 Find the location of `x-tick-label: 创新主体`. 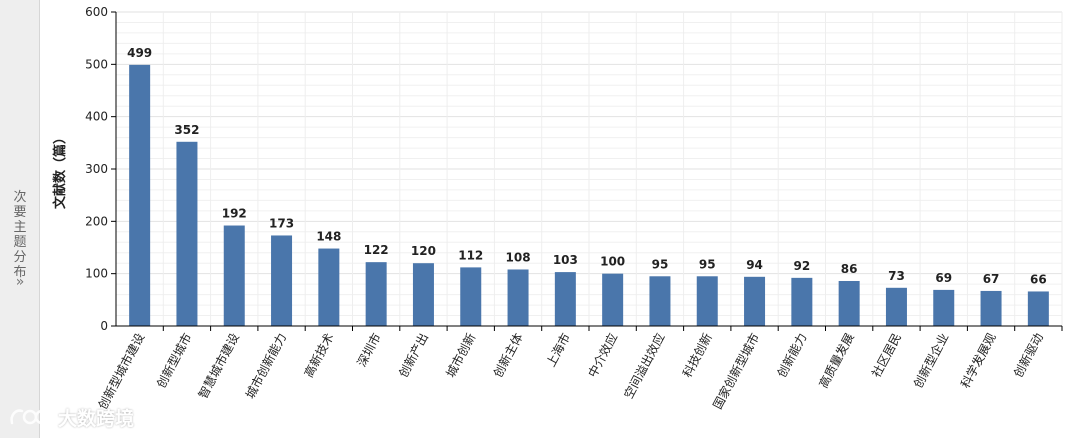

x-tick-label: 创新主体 is located at coordinates (508, 354).